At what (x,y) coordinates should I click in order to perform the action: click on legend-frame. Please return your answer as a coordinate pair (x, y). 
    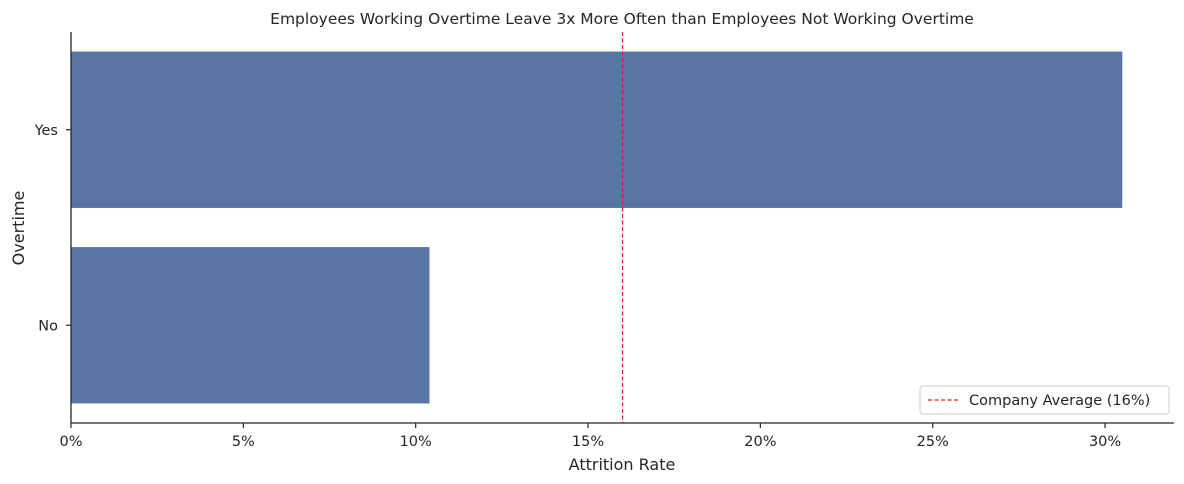
    Looking at the image, I should click on (1044, 400).